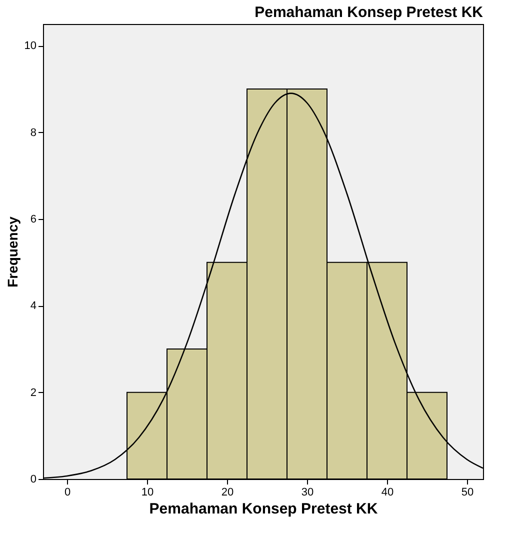 The height and width of the screenshot is (540, 512). I want to click on y-tick-label: 10, so click(30, 46).